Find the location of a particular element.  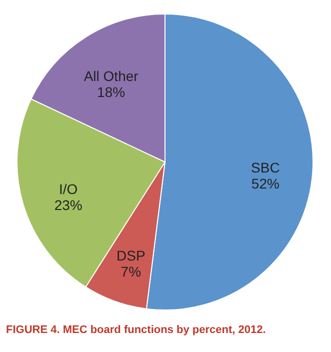

slice-label: I/O is located at coordinates (68, 189).